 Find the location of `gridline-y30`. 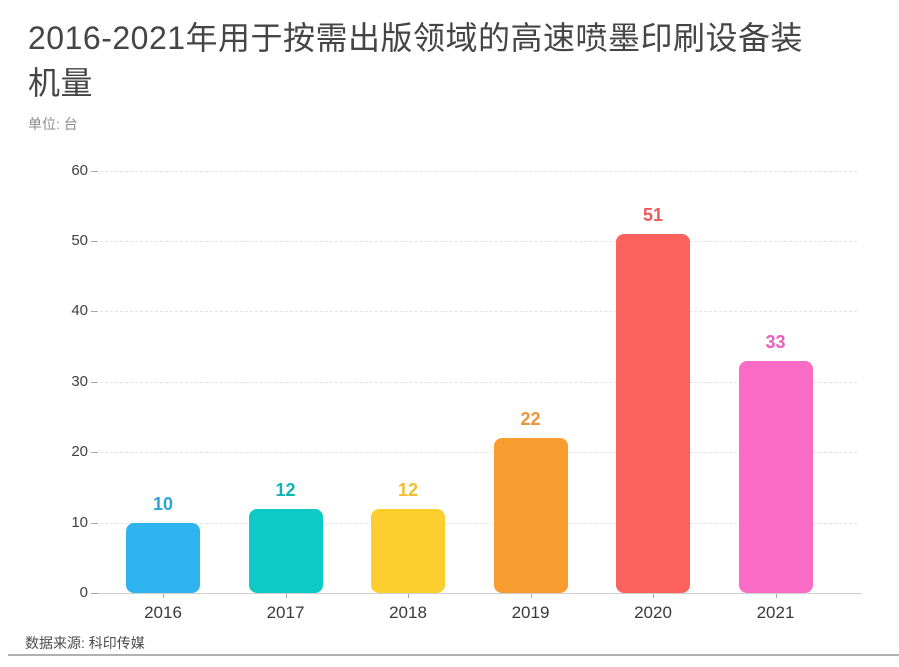

gridline-y30 is located at coordinates (478, 382).